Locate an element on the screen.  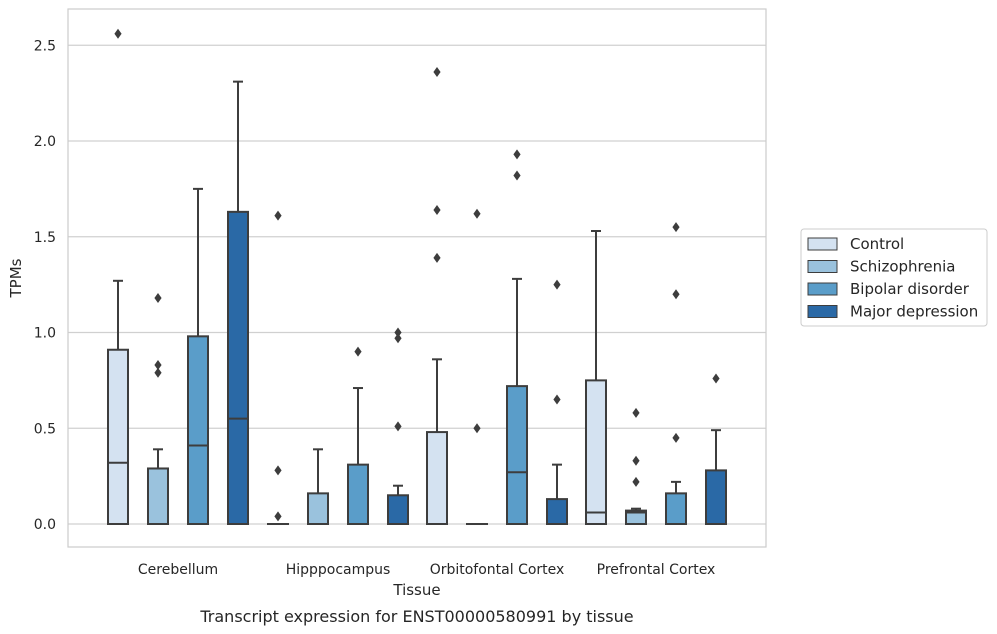
y-tick-label-4: 2.0 is located at coordinates (45, 142).